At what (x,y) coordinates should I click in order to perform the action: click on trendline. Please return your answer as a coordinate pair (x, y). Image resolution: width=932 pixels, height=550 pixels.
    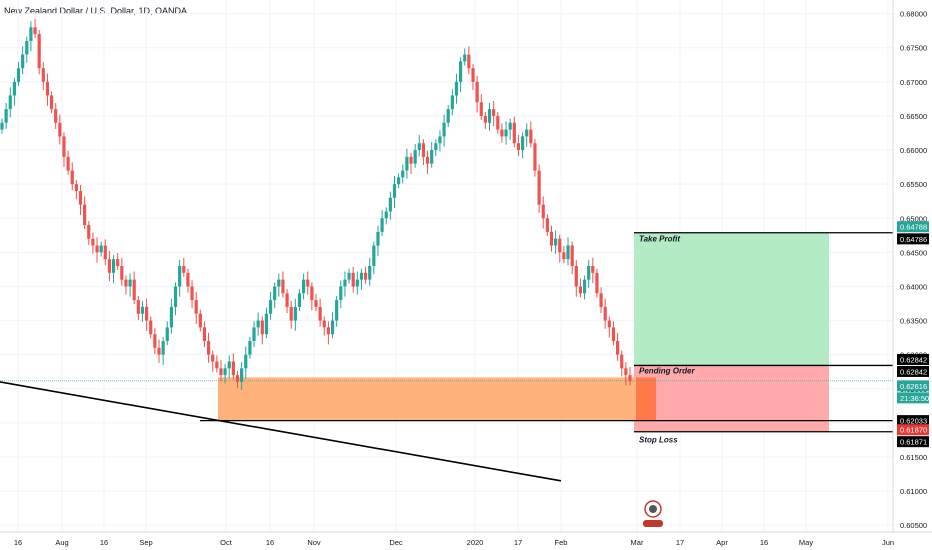
    Looking at the image, I should click on (281, 431).